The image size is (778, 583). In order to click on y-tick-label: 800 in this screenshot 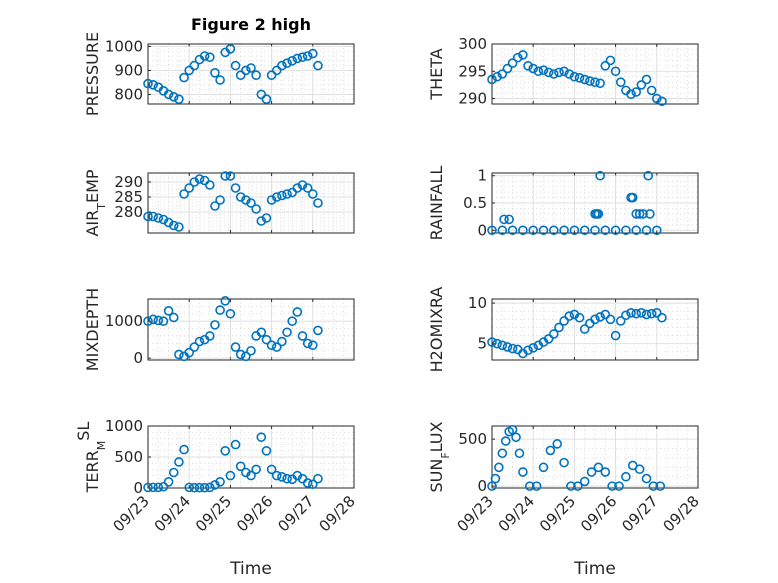, I will do `click(128, 94)`.